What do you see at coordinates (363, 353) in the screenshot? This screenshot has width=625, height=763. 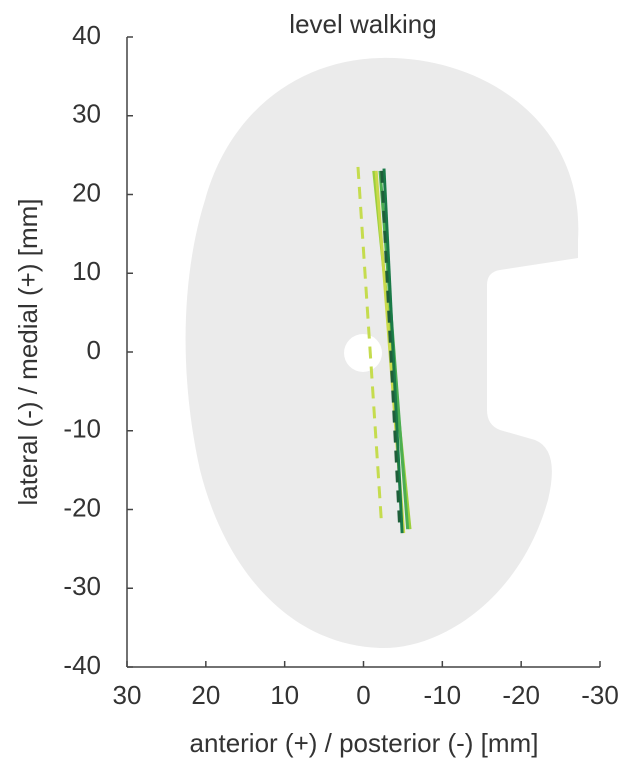 I see `hole` at bounding box center [363, 353].